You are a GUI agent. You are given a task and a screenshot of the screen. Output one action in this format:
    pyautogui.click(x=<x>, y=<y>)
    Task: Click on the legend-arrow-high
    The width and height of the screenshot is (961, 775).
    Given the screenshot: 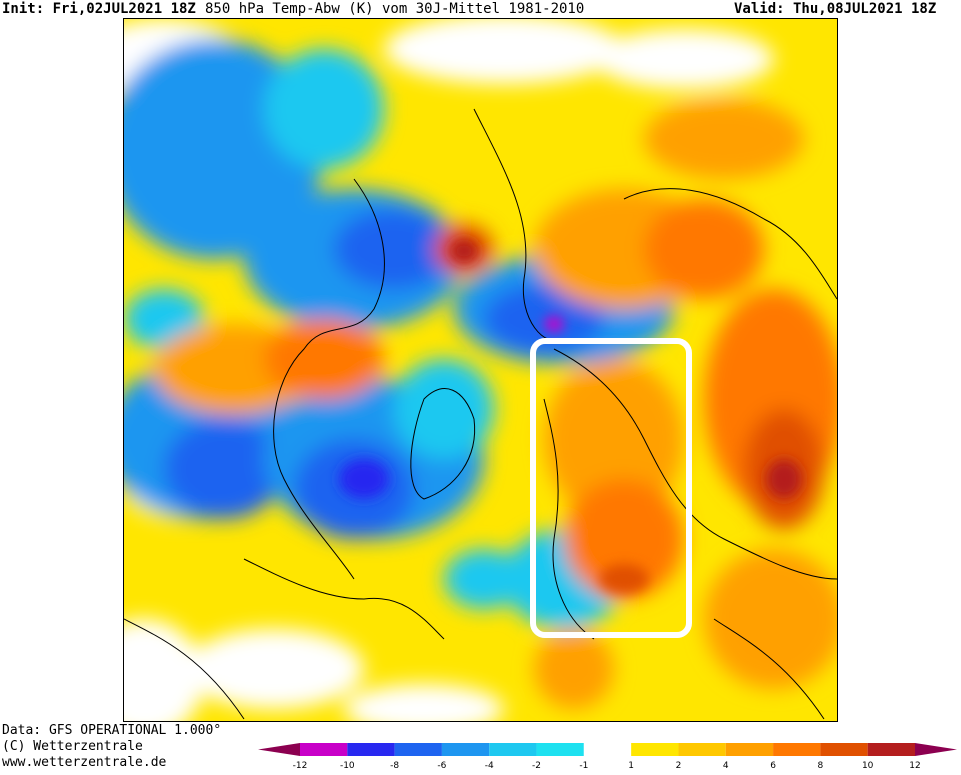 What is the action you would take?
    pyautogui.click(x=936, y=749)
    